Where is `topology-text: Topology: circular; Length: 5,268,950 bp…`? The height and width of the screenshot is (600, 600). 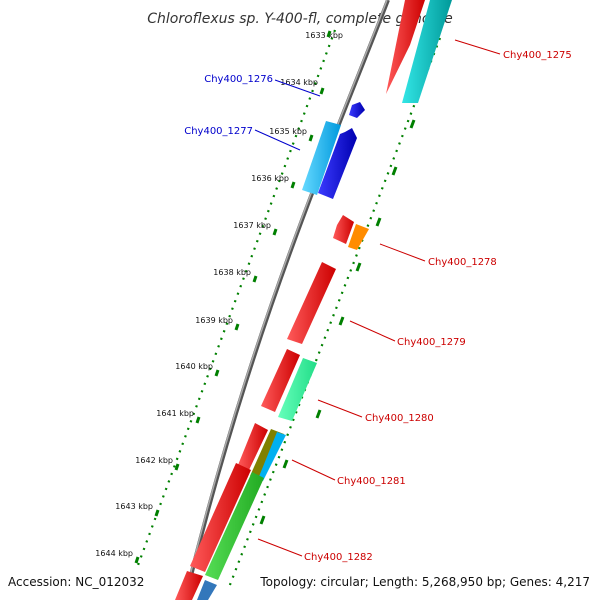 topology-text: Topology: circular; Length: 5,268,950 bp… is located at coordinates (424, 582).